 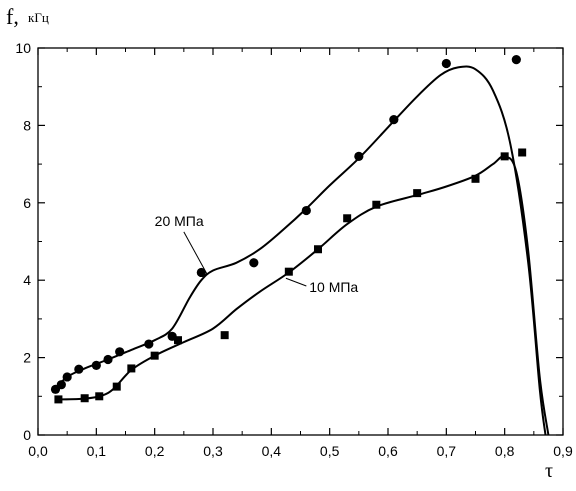 I want to click on y-tick-label: 2, so click(x=27, y=358).